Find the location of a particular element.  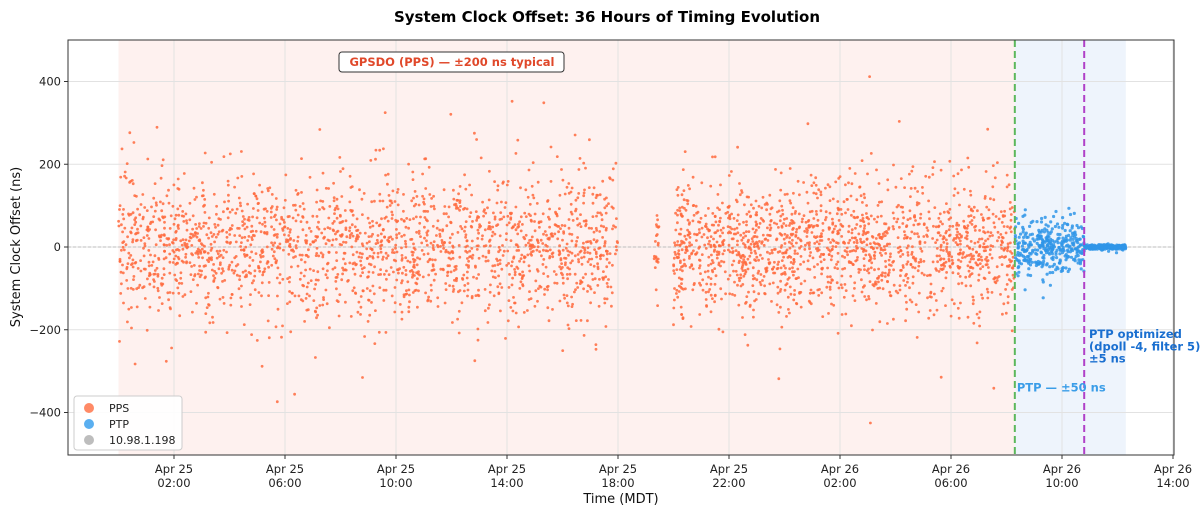

x-tick-time: 22:00 is located at coordinates (728, 483).